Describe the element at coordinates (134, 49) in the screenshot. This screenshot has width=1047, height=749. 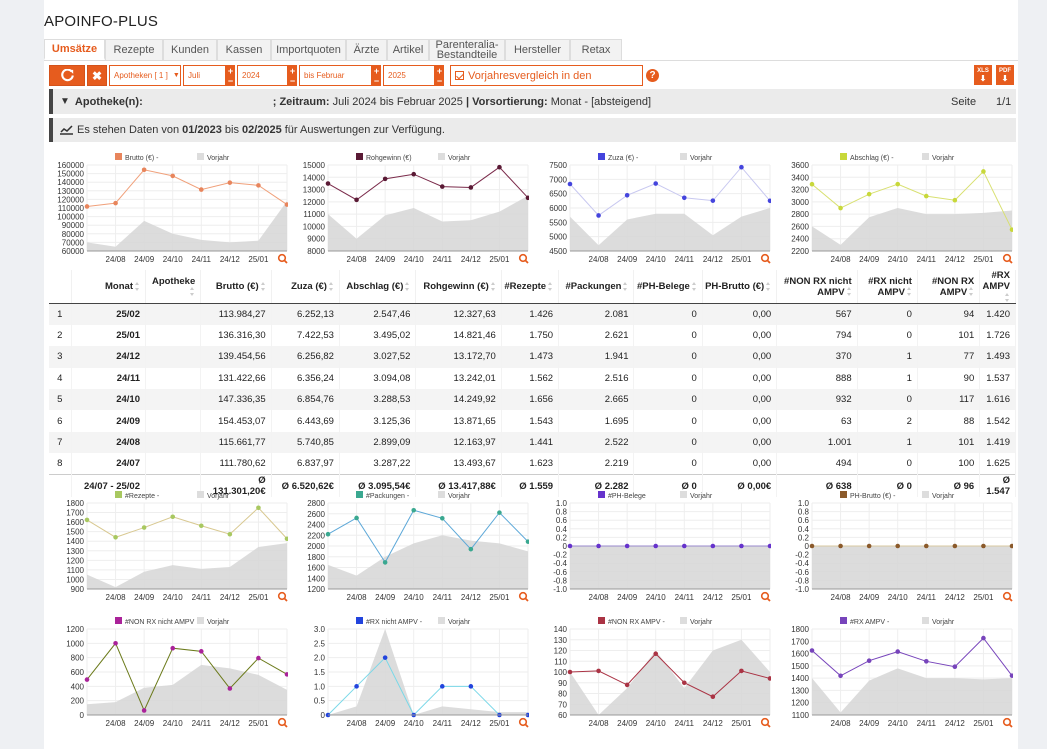
I see `tab-1: Rezepte` at that location.